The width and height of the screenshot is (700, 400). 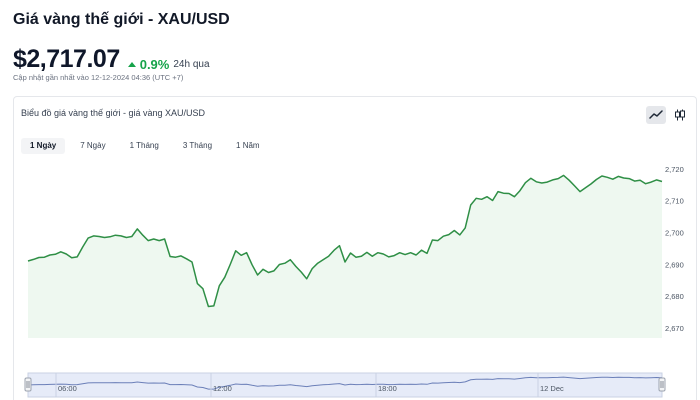 I want to click on y-tick-label: 2,700, so click(x=674, y=233).